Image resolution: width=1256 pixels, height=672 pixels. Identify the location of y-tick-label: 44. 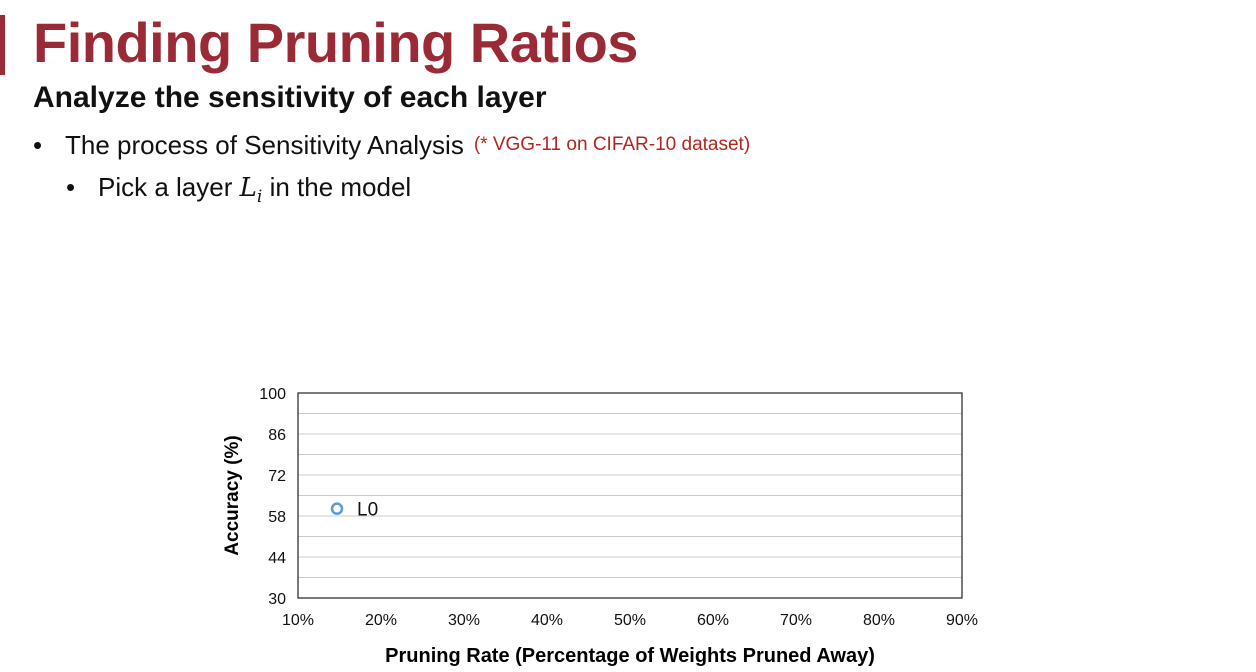
(277, 558).